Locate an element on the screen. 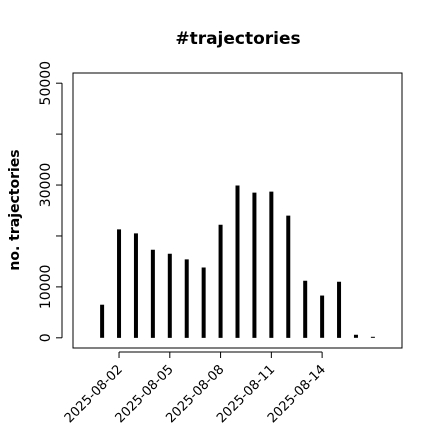 The width and height of the screenshot is (440, 440). y-tick-label: 0 is located at coordinates (46, 337).